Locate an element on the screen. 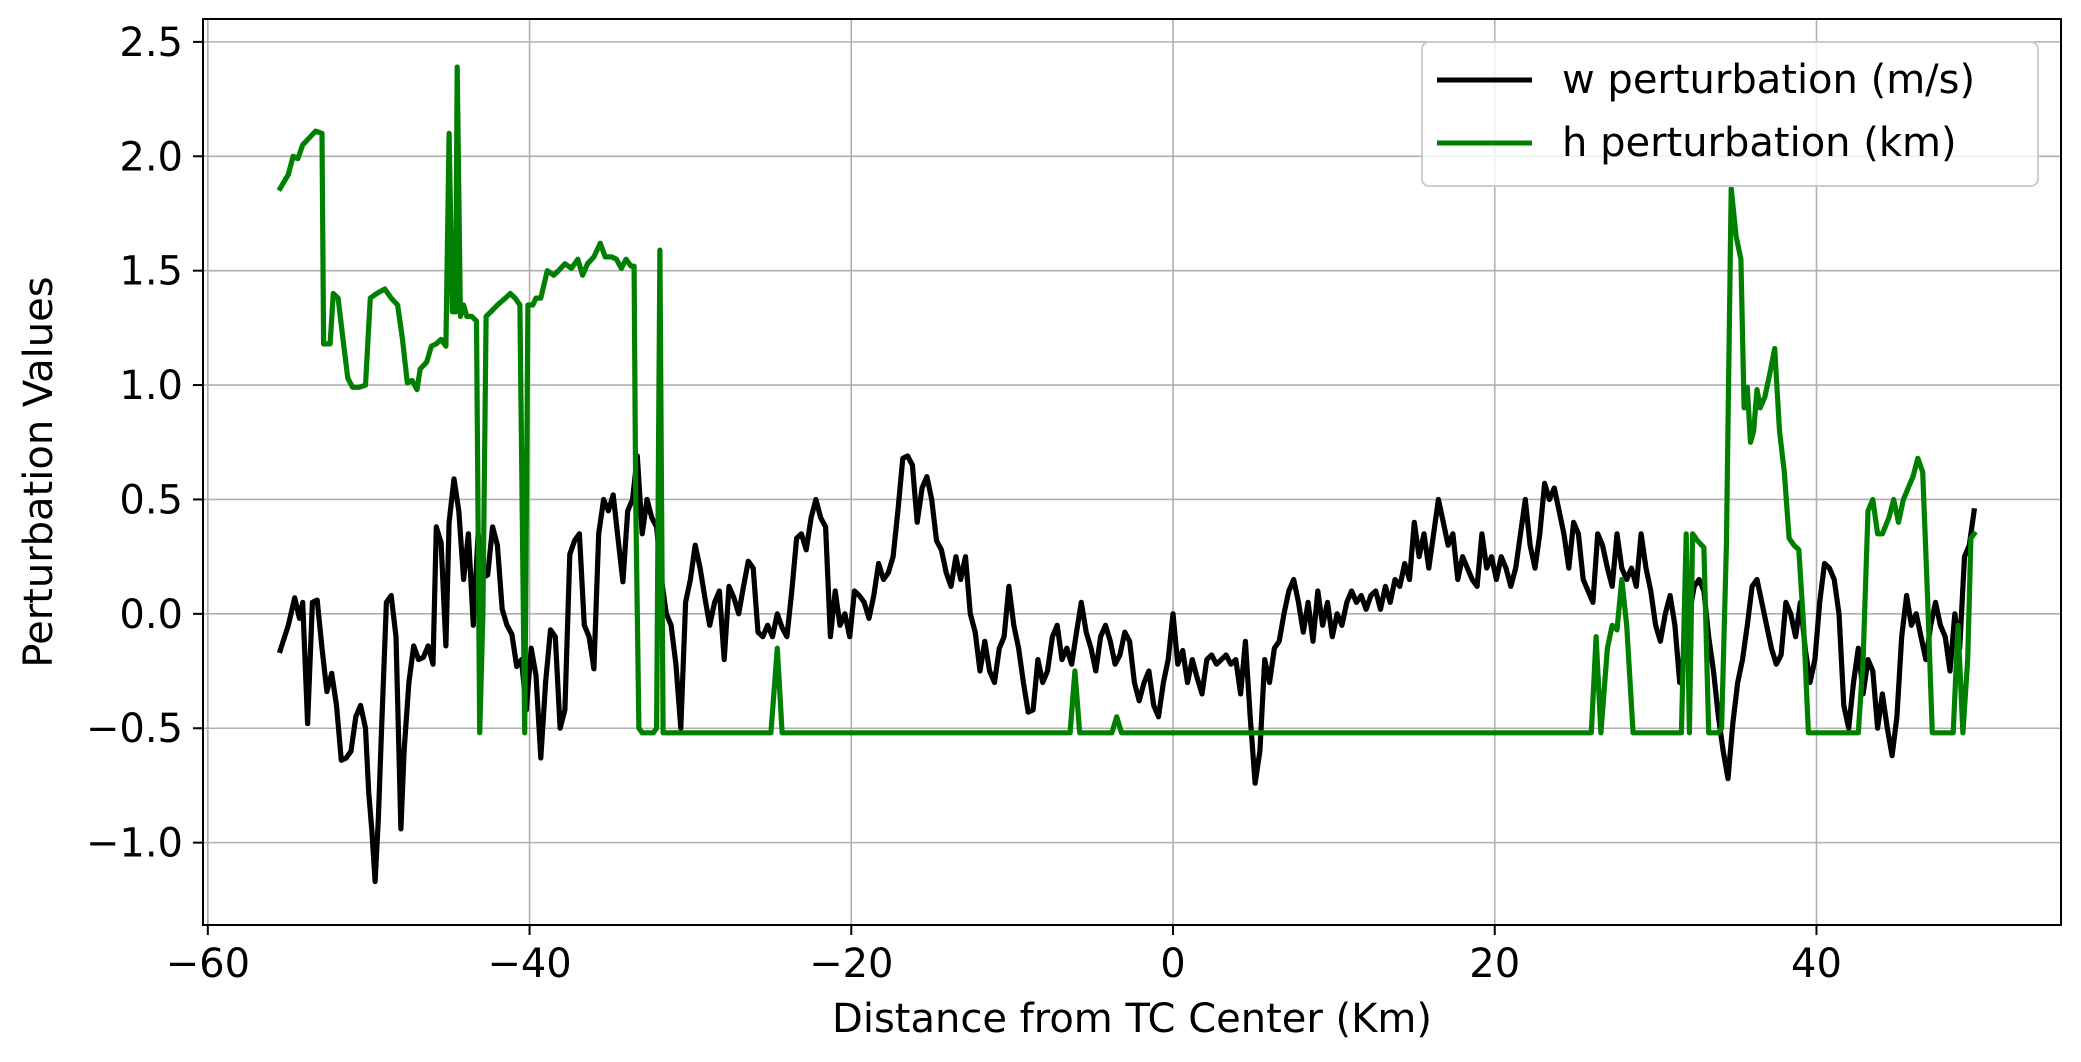 The height and width of the screenshot is (1062, 2081). legend: w perturbation (m/s) h perturbation (km) is located at coordinates (1730, 114).